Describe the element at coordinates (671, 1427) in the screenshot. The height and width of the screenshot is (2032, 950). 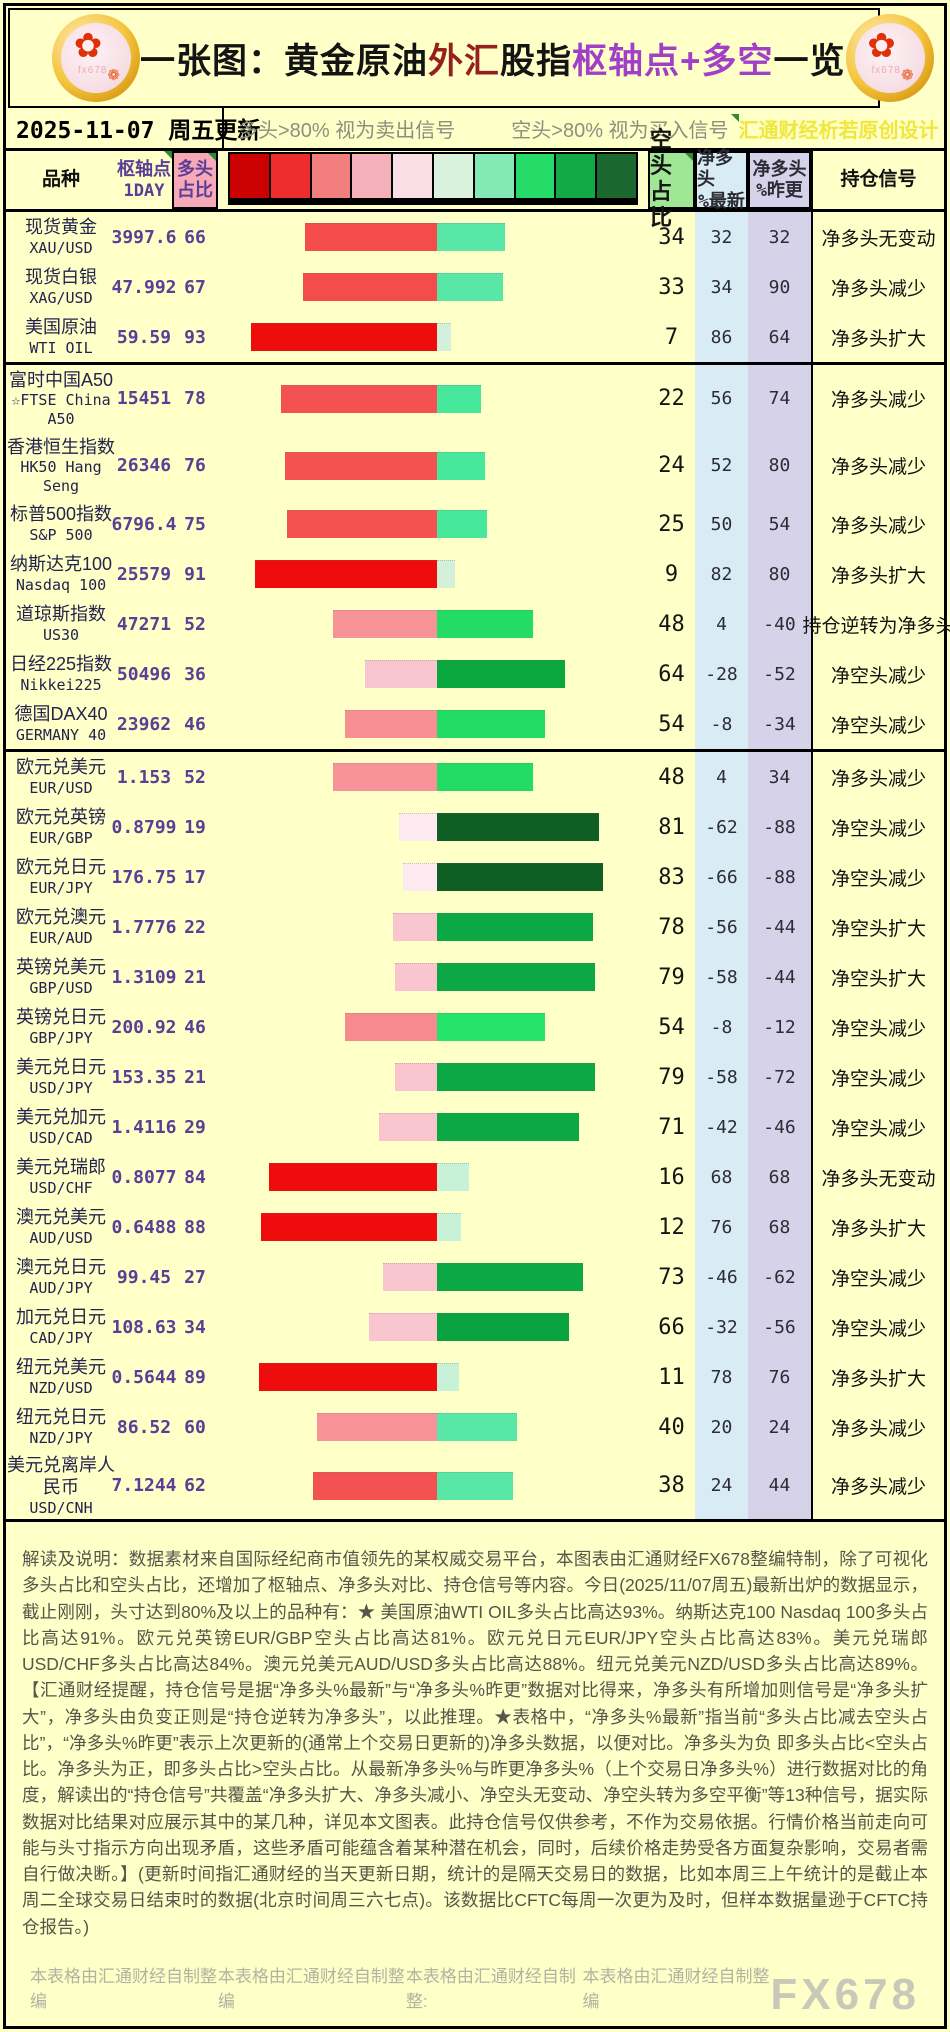
I see `short-pct-value: 40` at that location.